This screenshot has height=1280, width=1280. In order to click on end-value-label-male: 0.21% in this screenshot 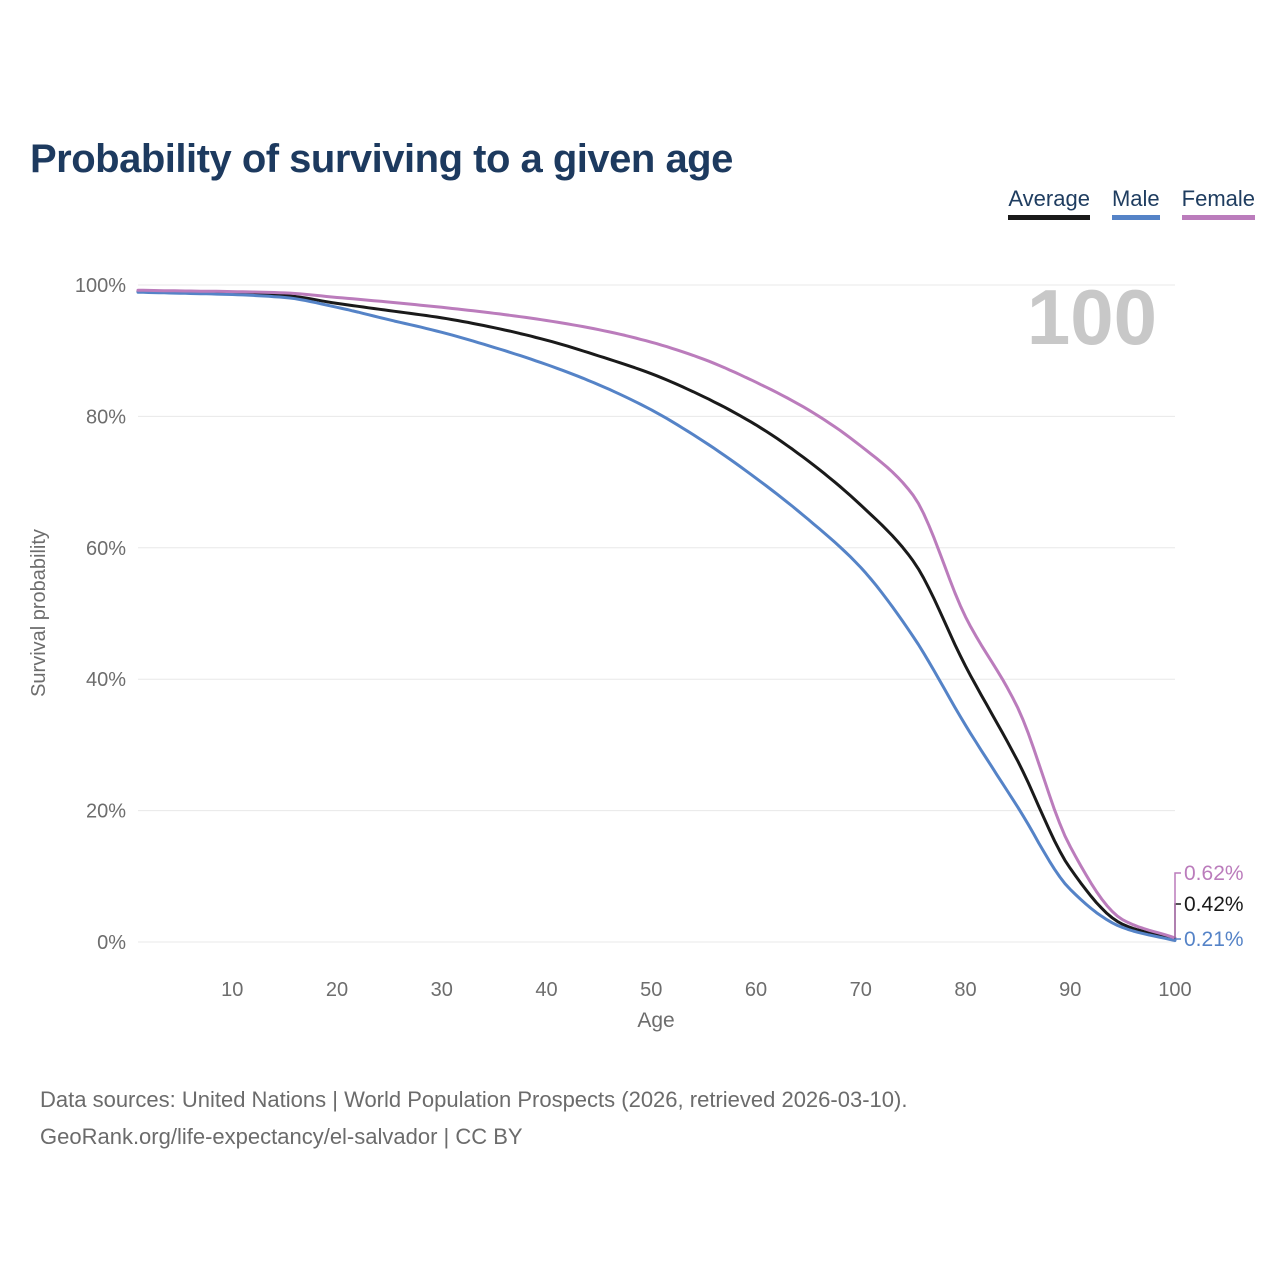, I will do `click(1214, 939)`.